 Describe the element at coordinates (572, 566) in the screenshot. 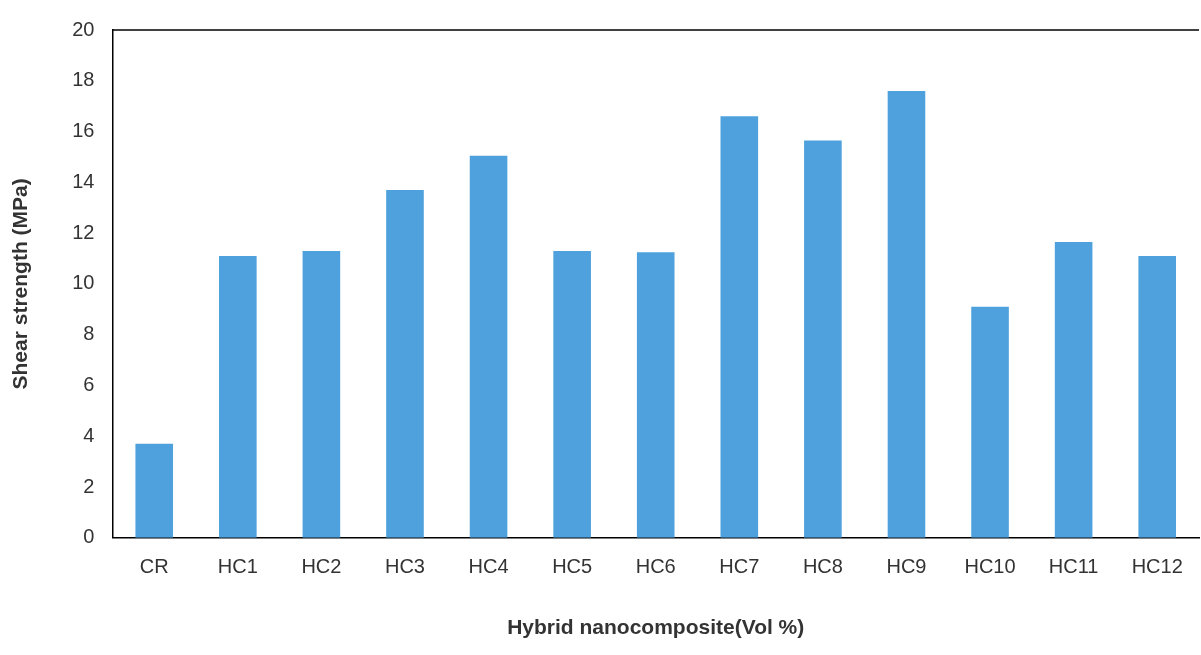

I see `x-tick-label: HC5` at that location.